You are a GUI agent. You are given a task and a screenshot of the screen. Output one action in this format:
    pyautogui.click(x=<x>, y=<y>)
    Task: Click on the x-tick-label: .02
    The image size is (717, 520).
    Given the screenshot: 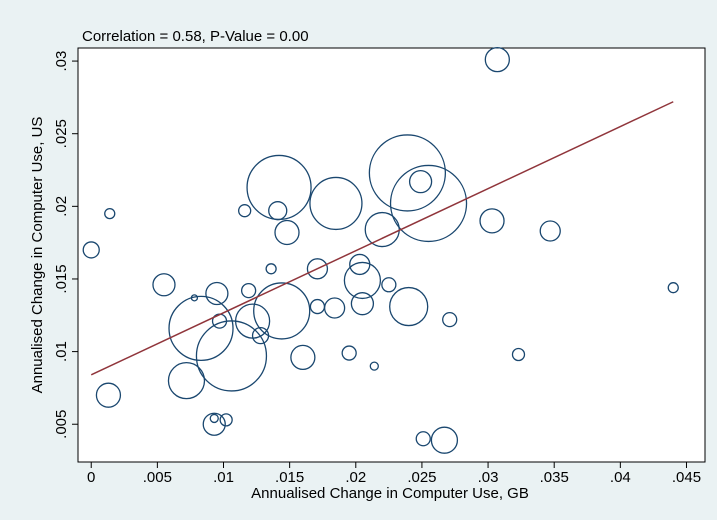 What is the action you would take?
    pyautogui.click(x=355, y=477)
    